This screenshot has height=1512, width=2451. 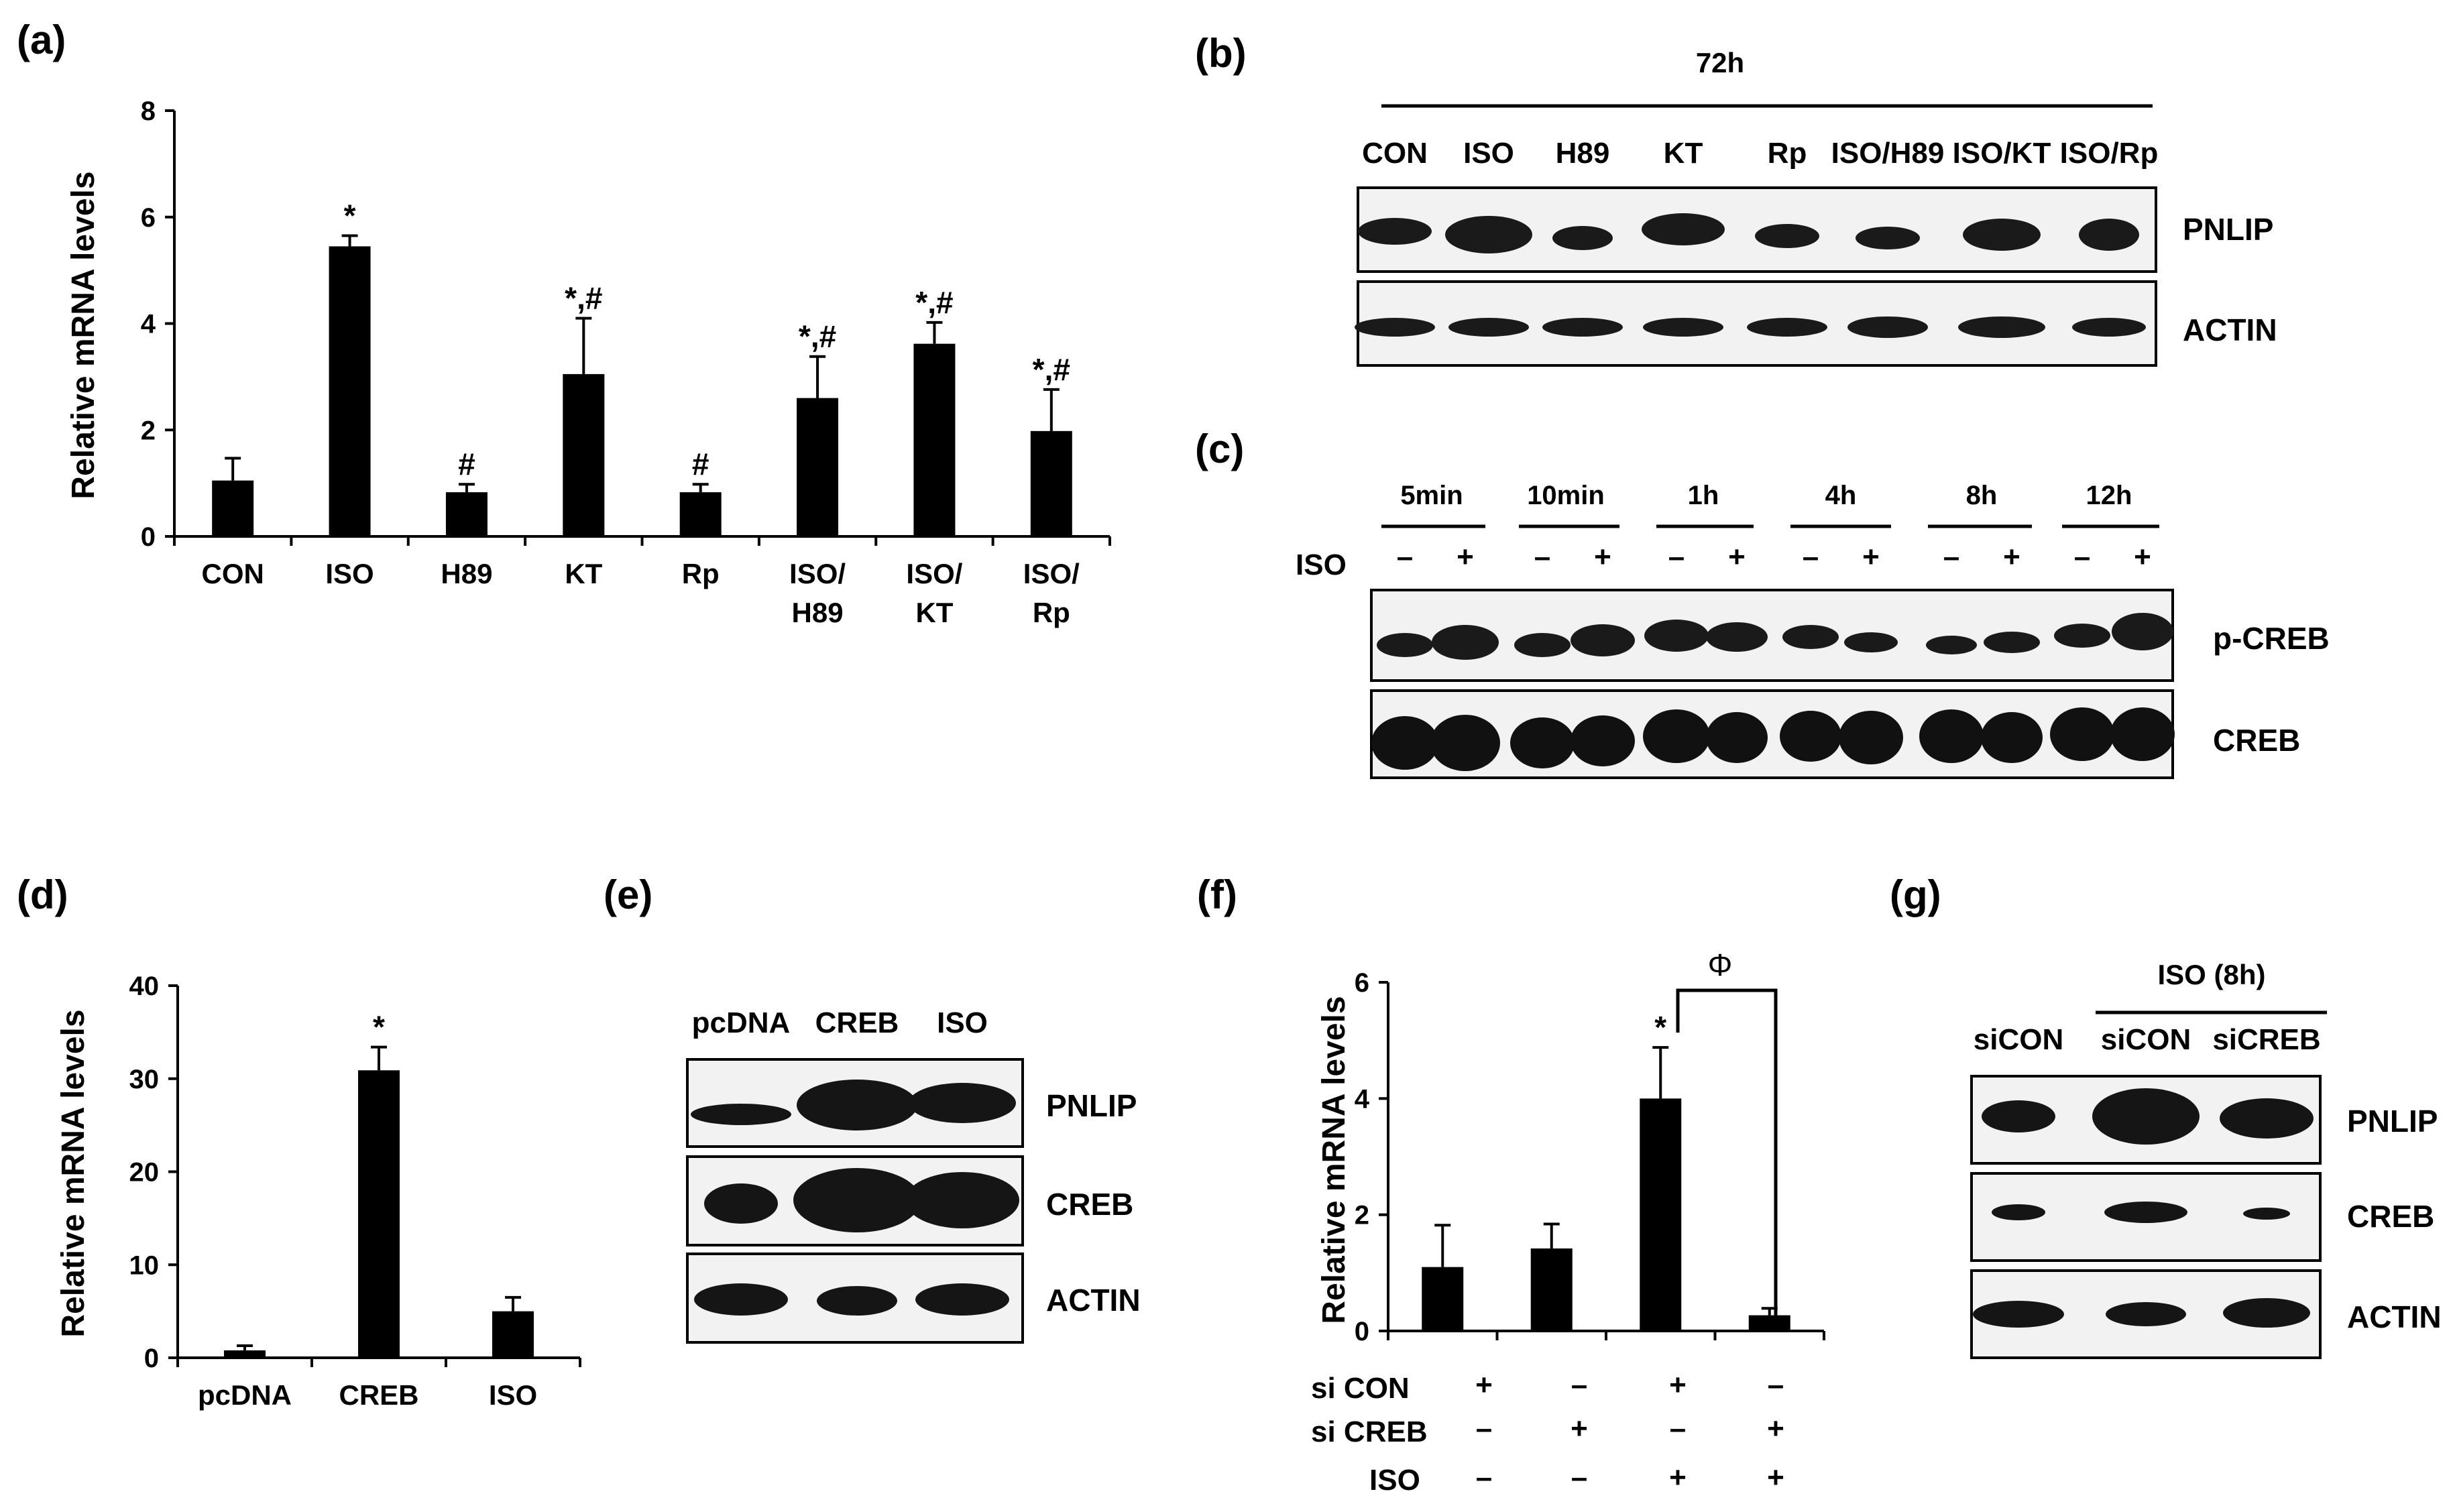 What do you see at coordinates (144, 1172) in the screenshot?
I see `chart-d-y-tick-label: 20` at bounding box center [144, 1172].